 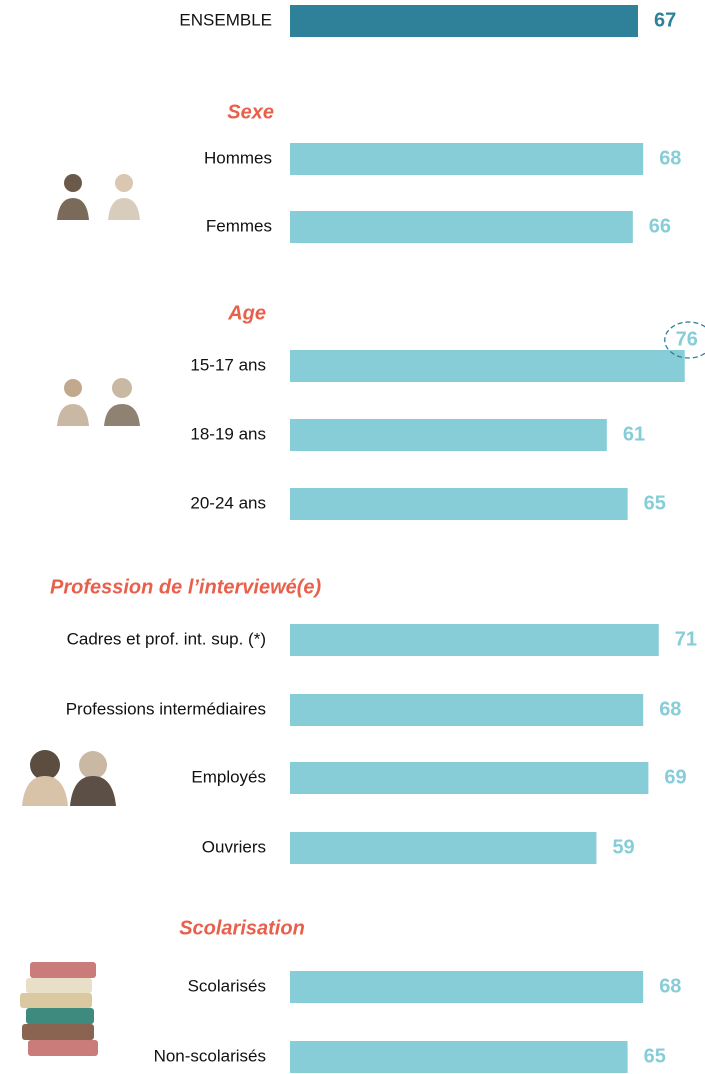 I want to click on value-label: 66, so click(x=660, y=226).